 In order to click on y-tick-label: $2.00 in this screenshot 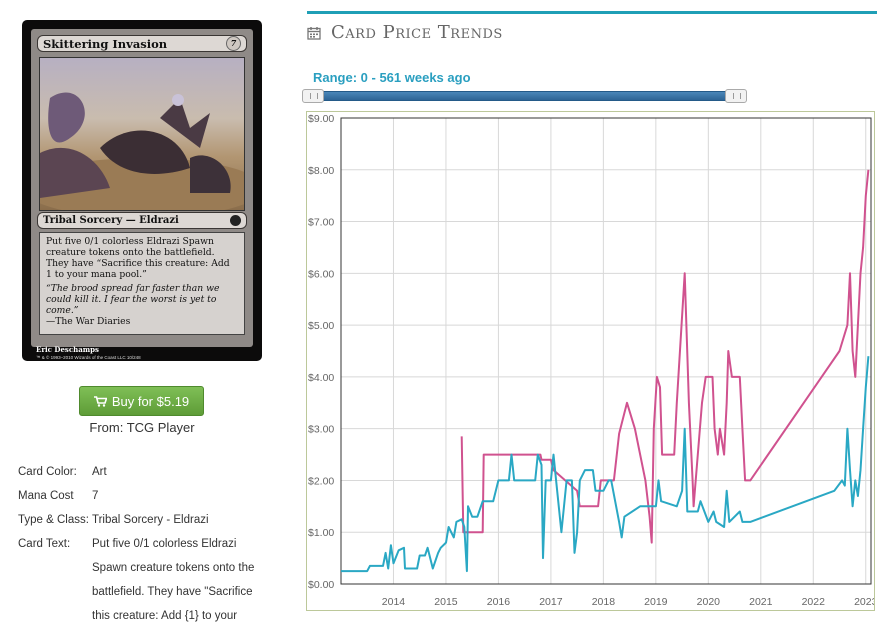, I will do `click(321, 481)`.